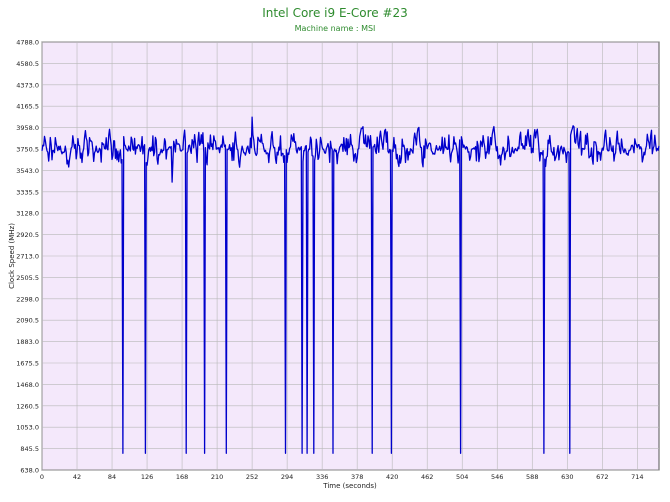 The height and width of the screenshot is (502, 670). I want to click on x-tick-label: 84, so click(112, 477).